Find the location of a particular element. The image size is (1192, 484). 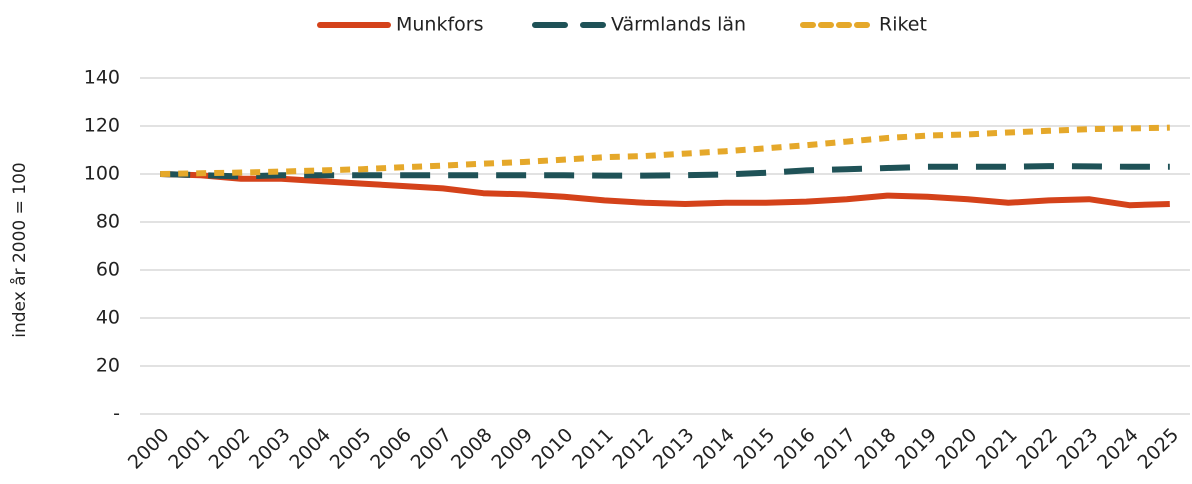

y-tick-label: 120 is located at coordinates (102, 126).